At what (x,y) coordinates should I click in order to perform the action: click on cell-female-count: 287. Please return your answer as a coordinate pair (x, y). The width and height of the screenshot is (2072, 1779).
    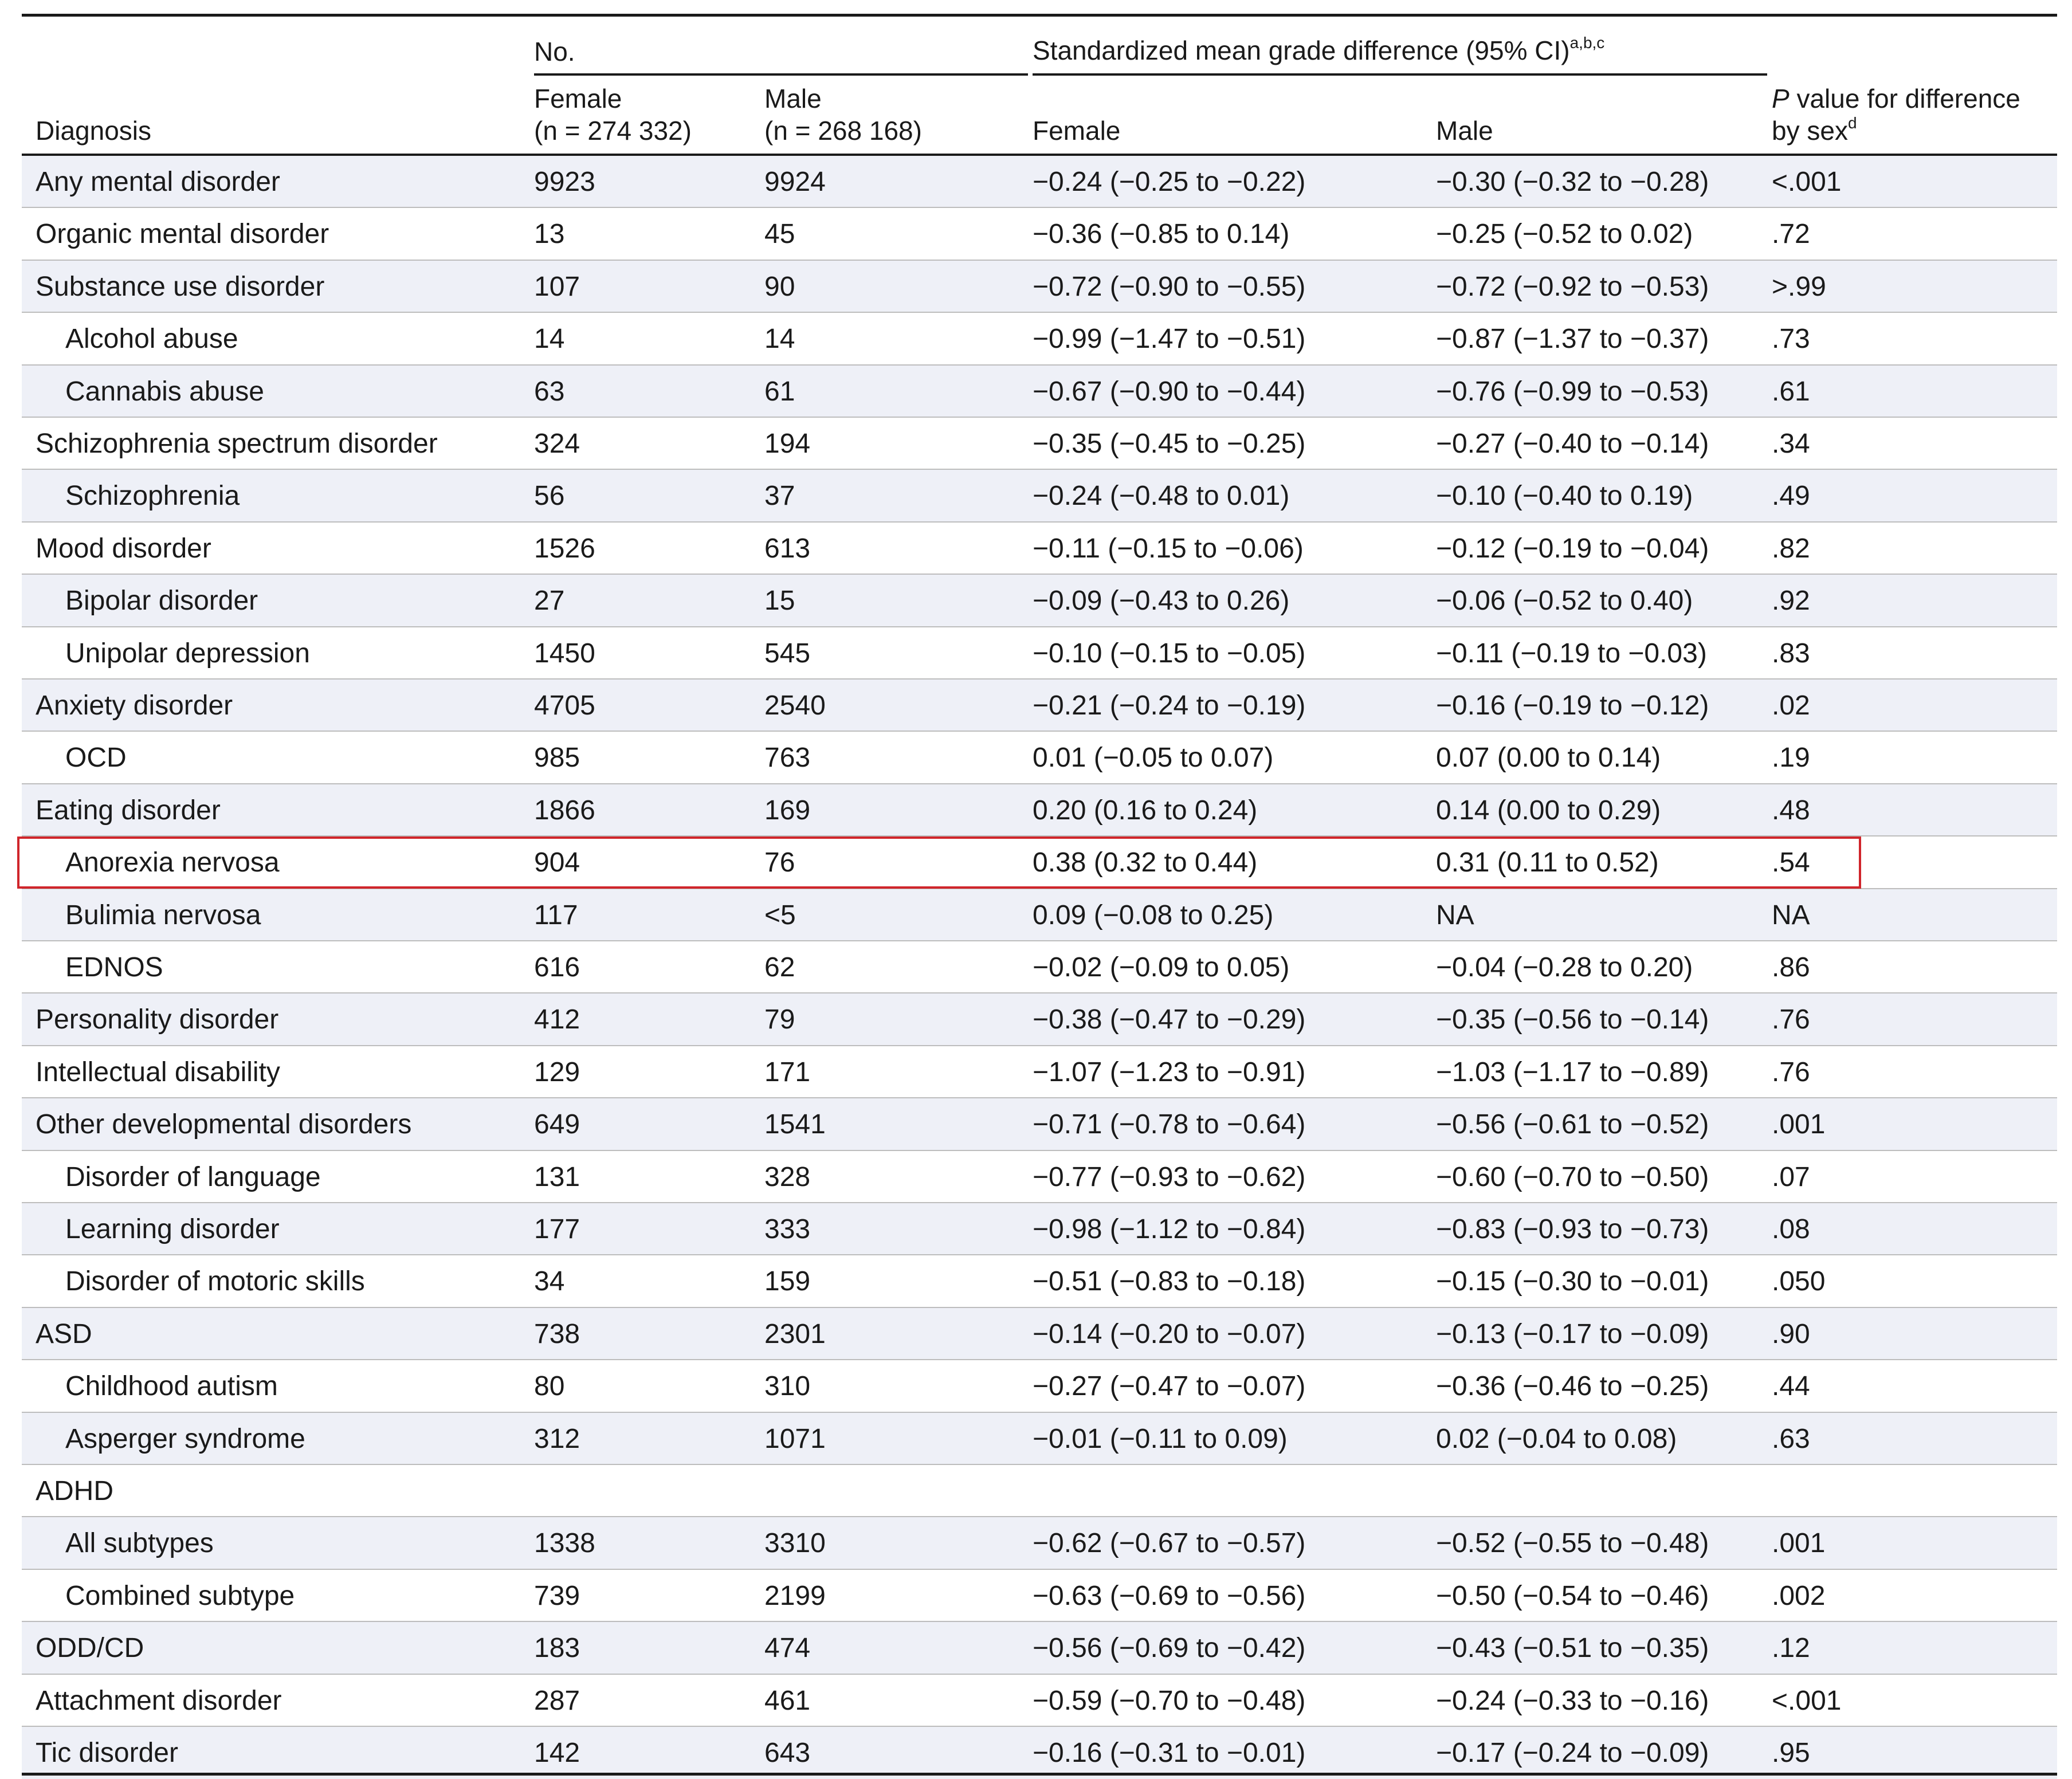
    Looking at the image, I should click on (557, 1701).